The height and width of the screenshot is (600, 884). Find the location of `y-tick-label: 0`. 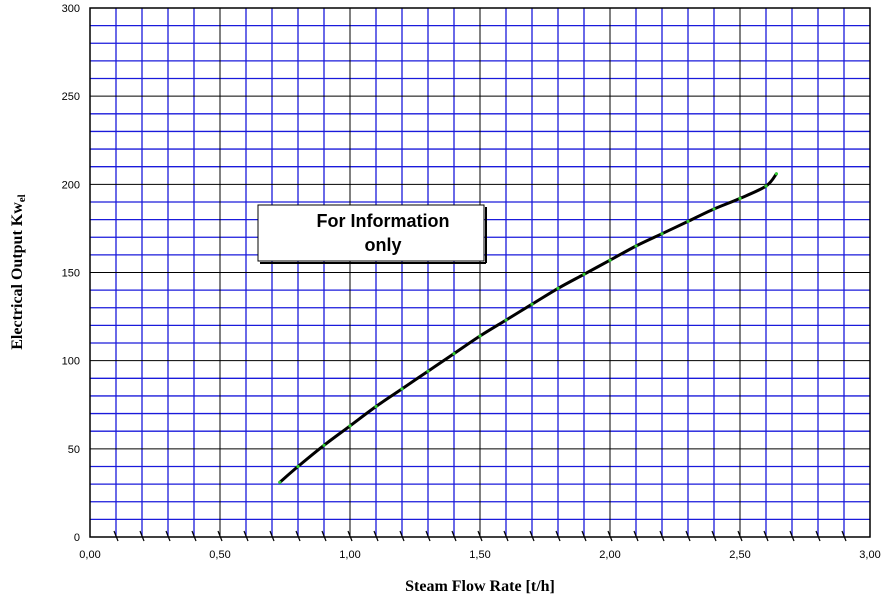

y-tick-label: 0 is located at coordinates (77, 538).